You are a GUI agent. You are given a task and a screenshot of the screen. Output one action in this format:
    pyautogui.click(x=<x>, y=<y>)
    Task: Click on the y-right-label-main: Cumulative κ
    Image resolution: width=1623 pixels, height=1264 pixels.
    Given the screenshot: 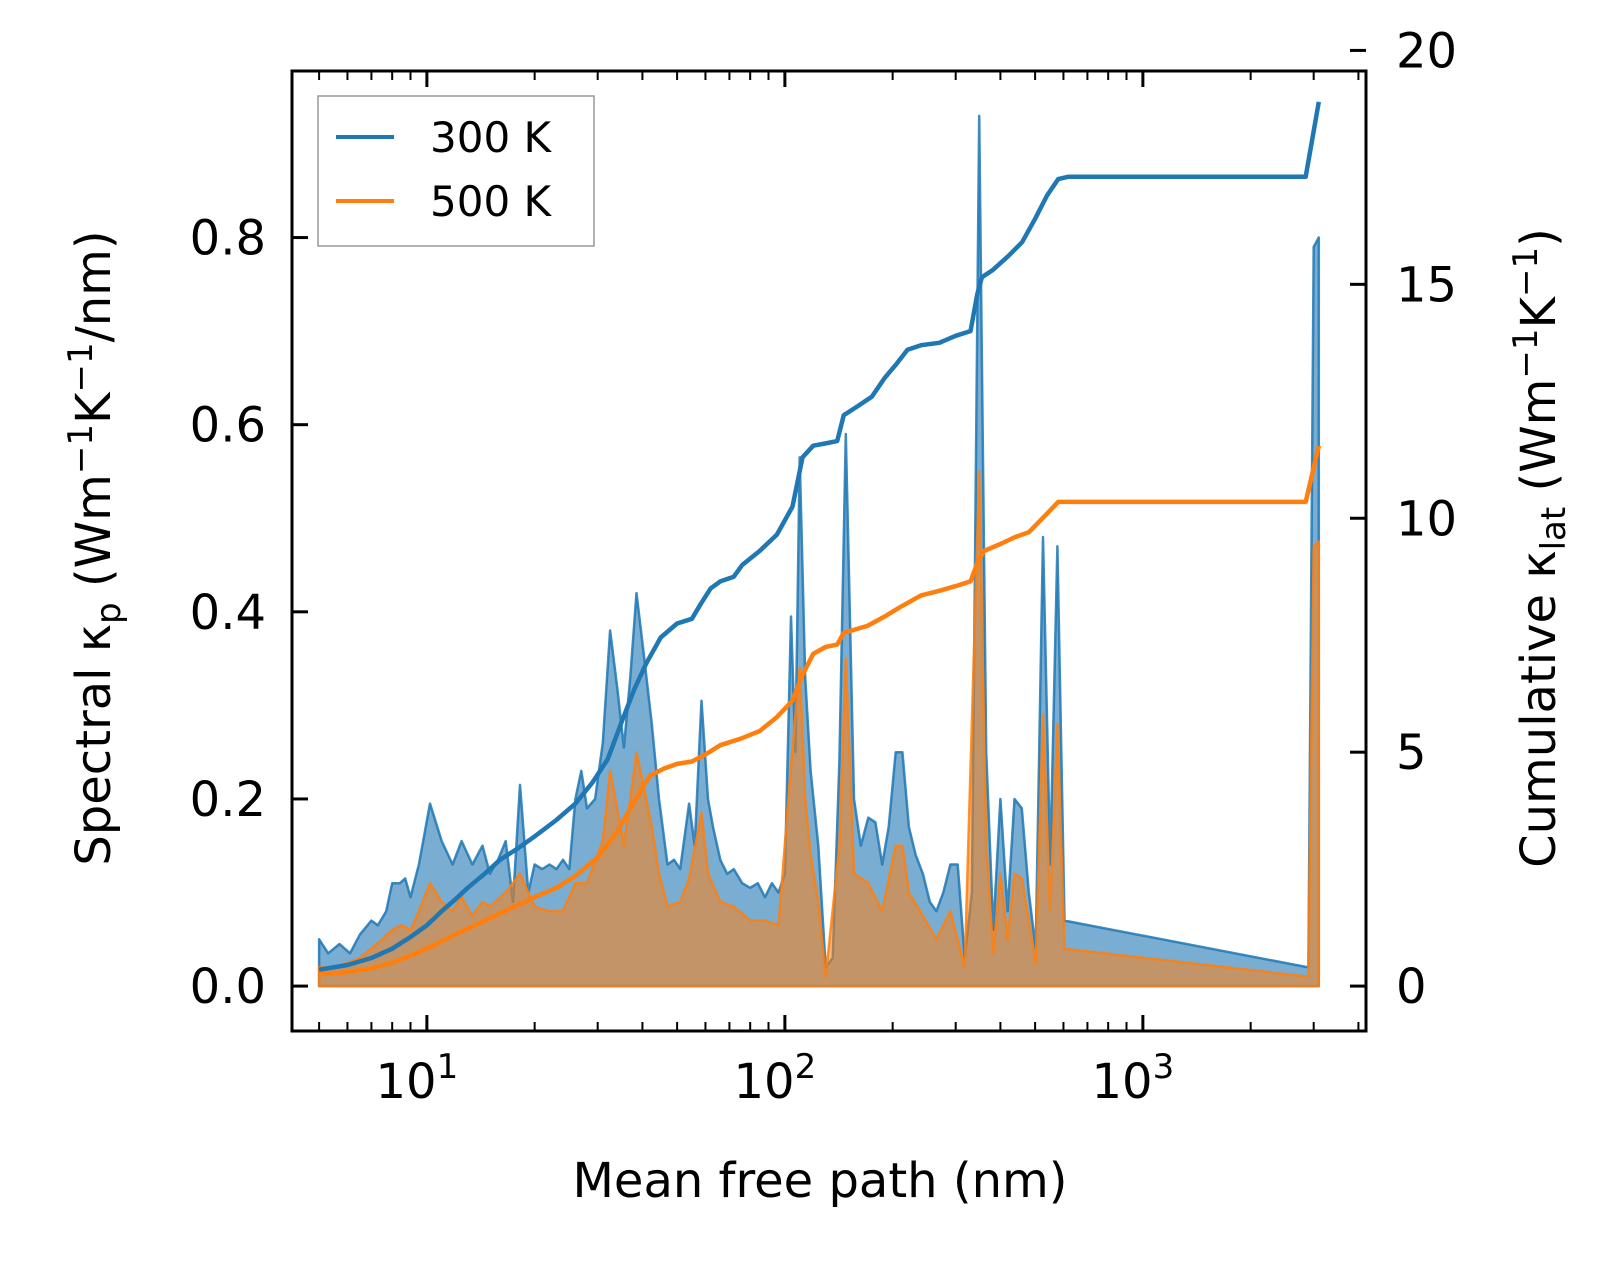 What is the action you would take?
    pyautogui.click(x=1539, y=709)
    